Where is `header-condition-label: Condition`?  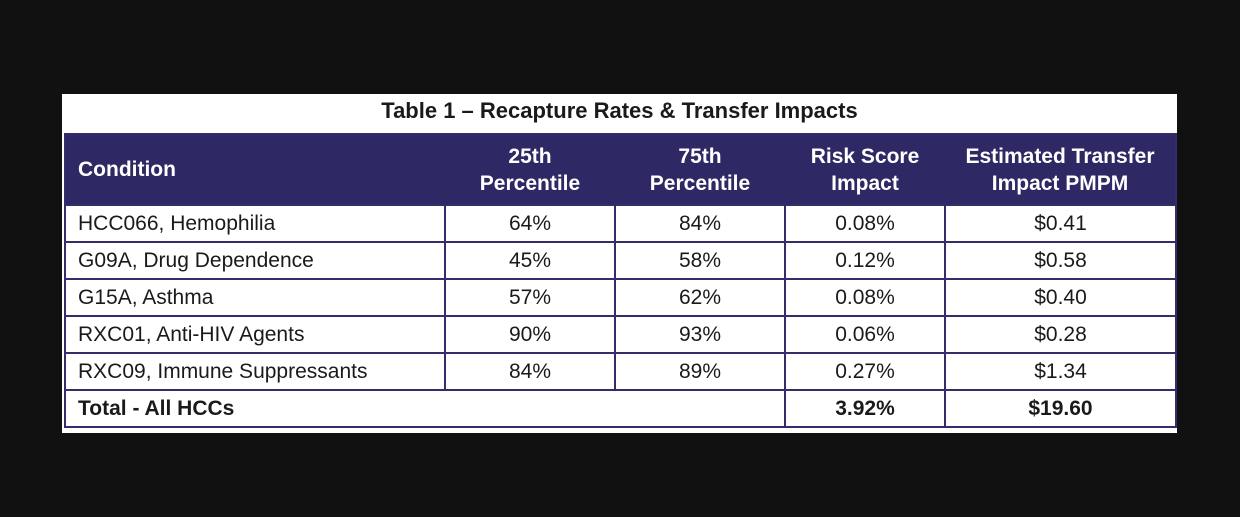
header-condition-label: Condition is located at coordinates (127, 169).